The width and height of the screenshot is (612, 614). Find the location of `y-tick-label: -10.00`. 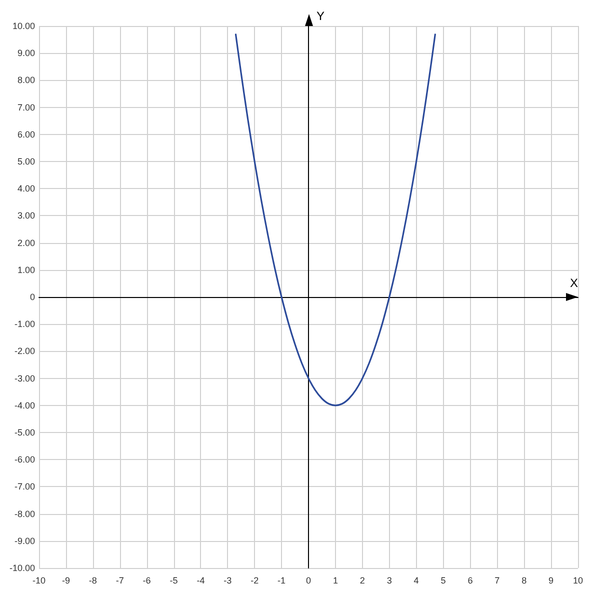

y-tick-label: -10.00 is located at coordinates (22, 568).